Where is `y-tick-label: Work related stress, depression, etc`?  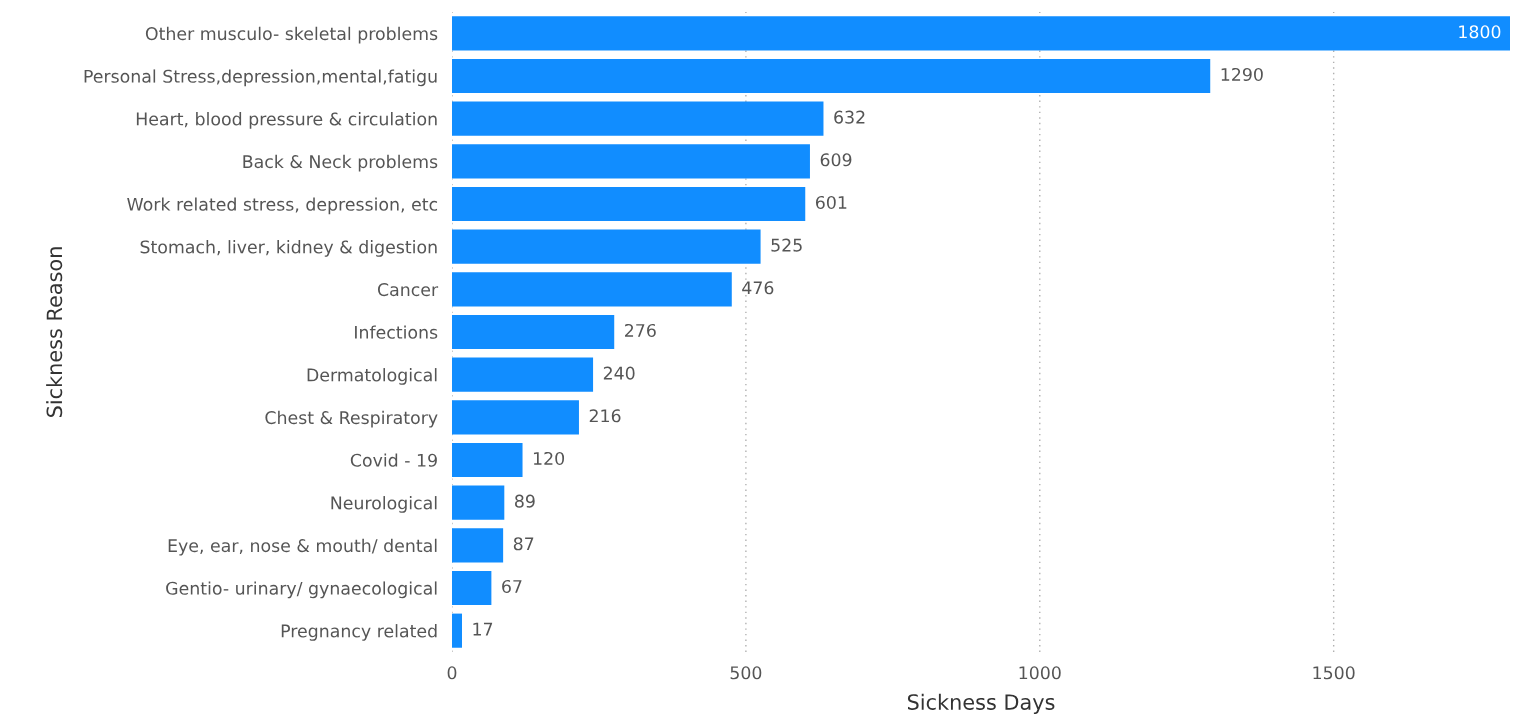
y-tick-label: Work related stress, depression, etc is located at coordinates (282, 206).